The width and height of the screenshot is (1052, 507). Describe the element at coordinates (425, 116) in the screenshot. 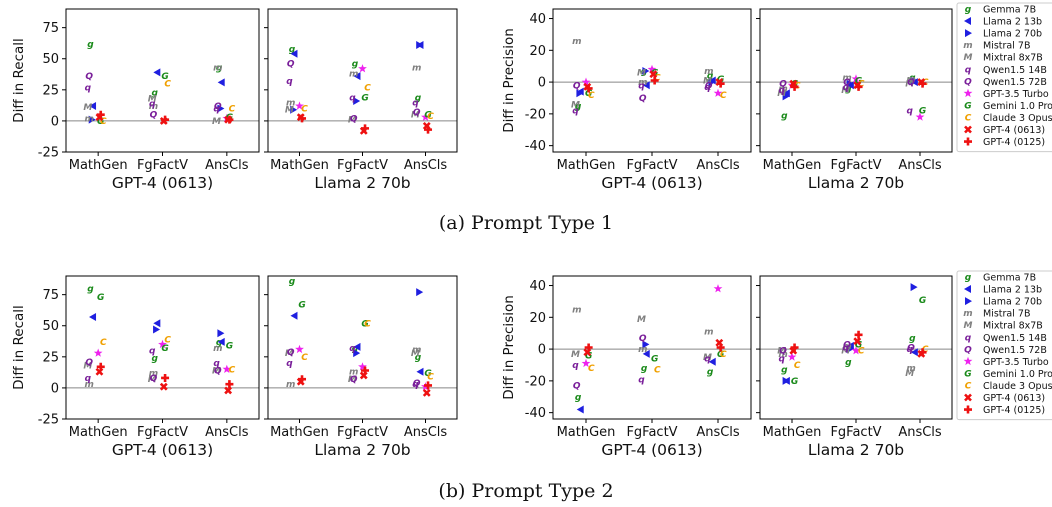

I see `point-gpt-3-5-turbo-anscls` at that location.